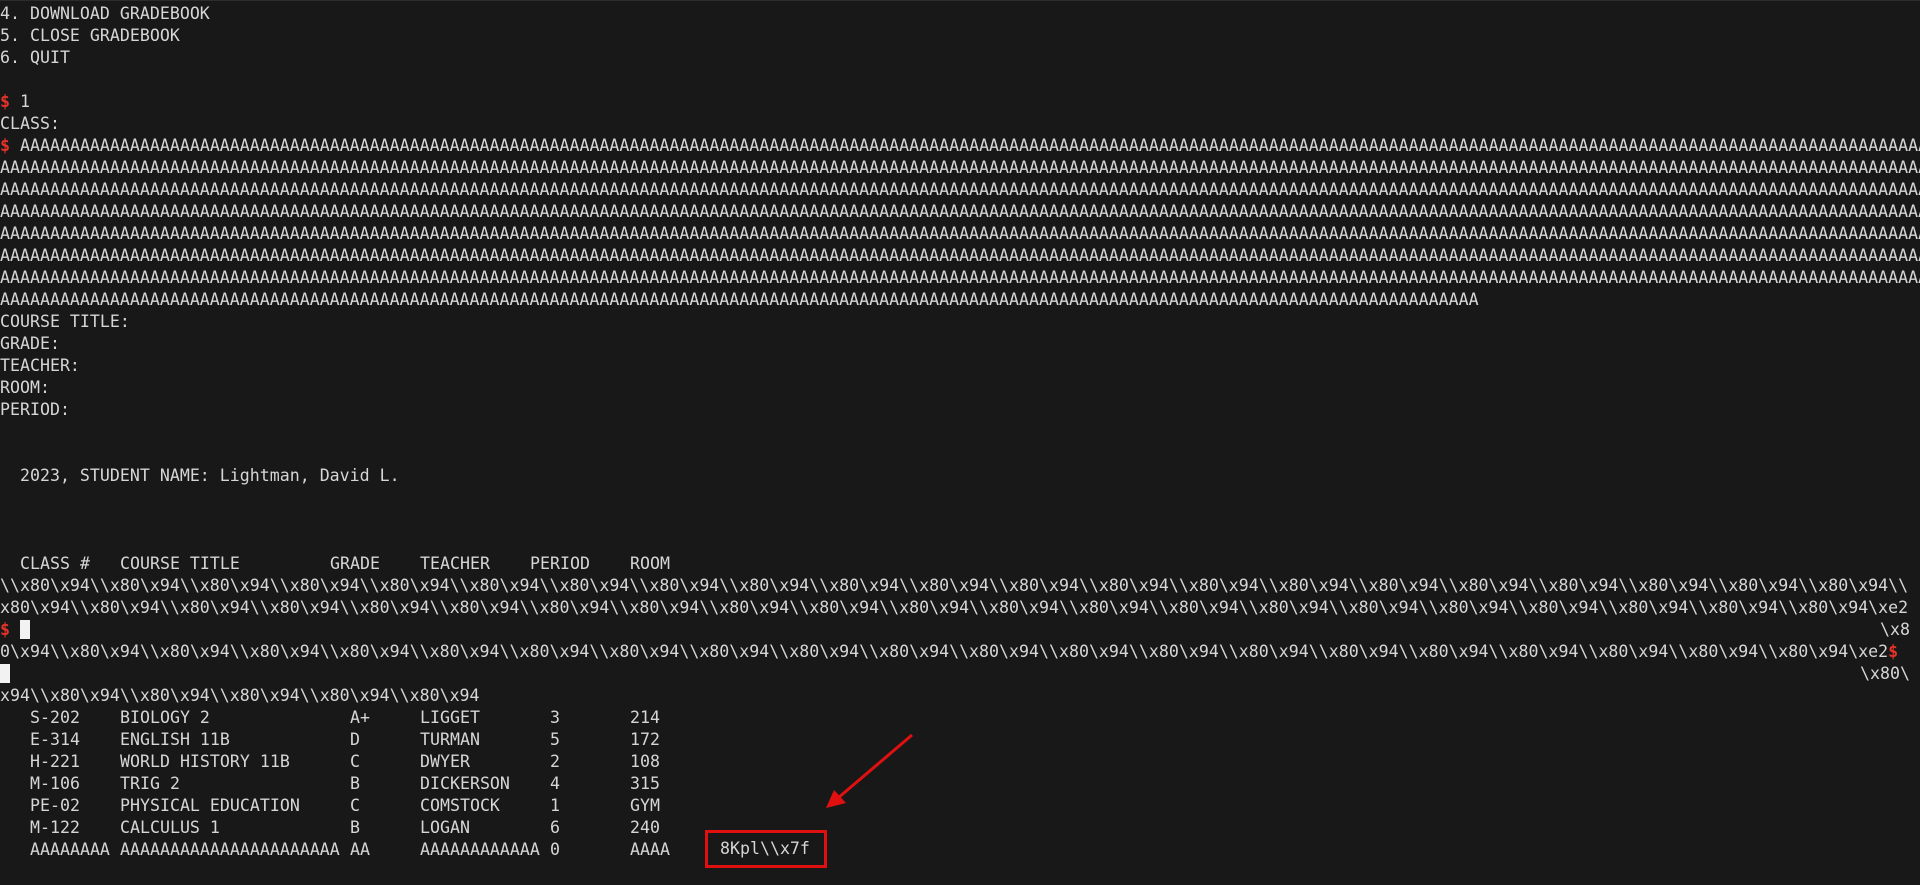 The image size is (1920, 885). I want to click on cell-class-number: M-122, so click(55, 827).